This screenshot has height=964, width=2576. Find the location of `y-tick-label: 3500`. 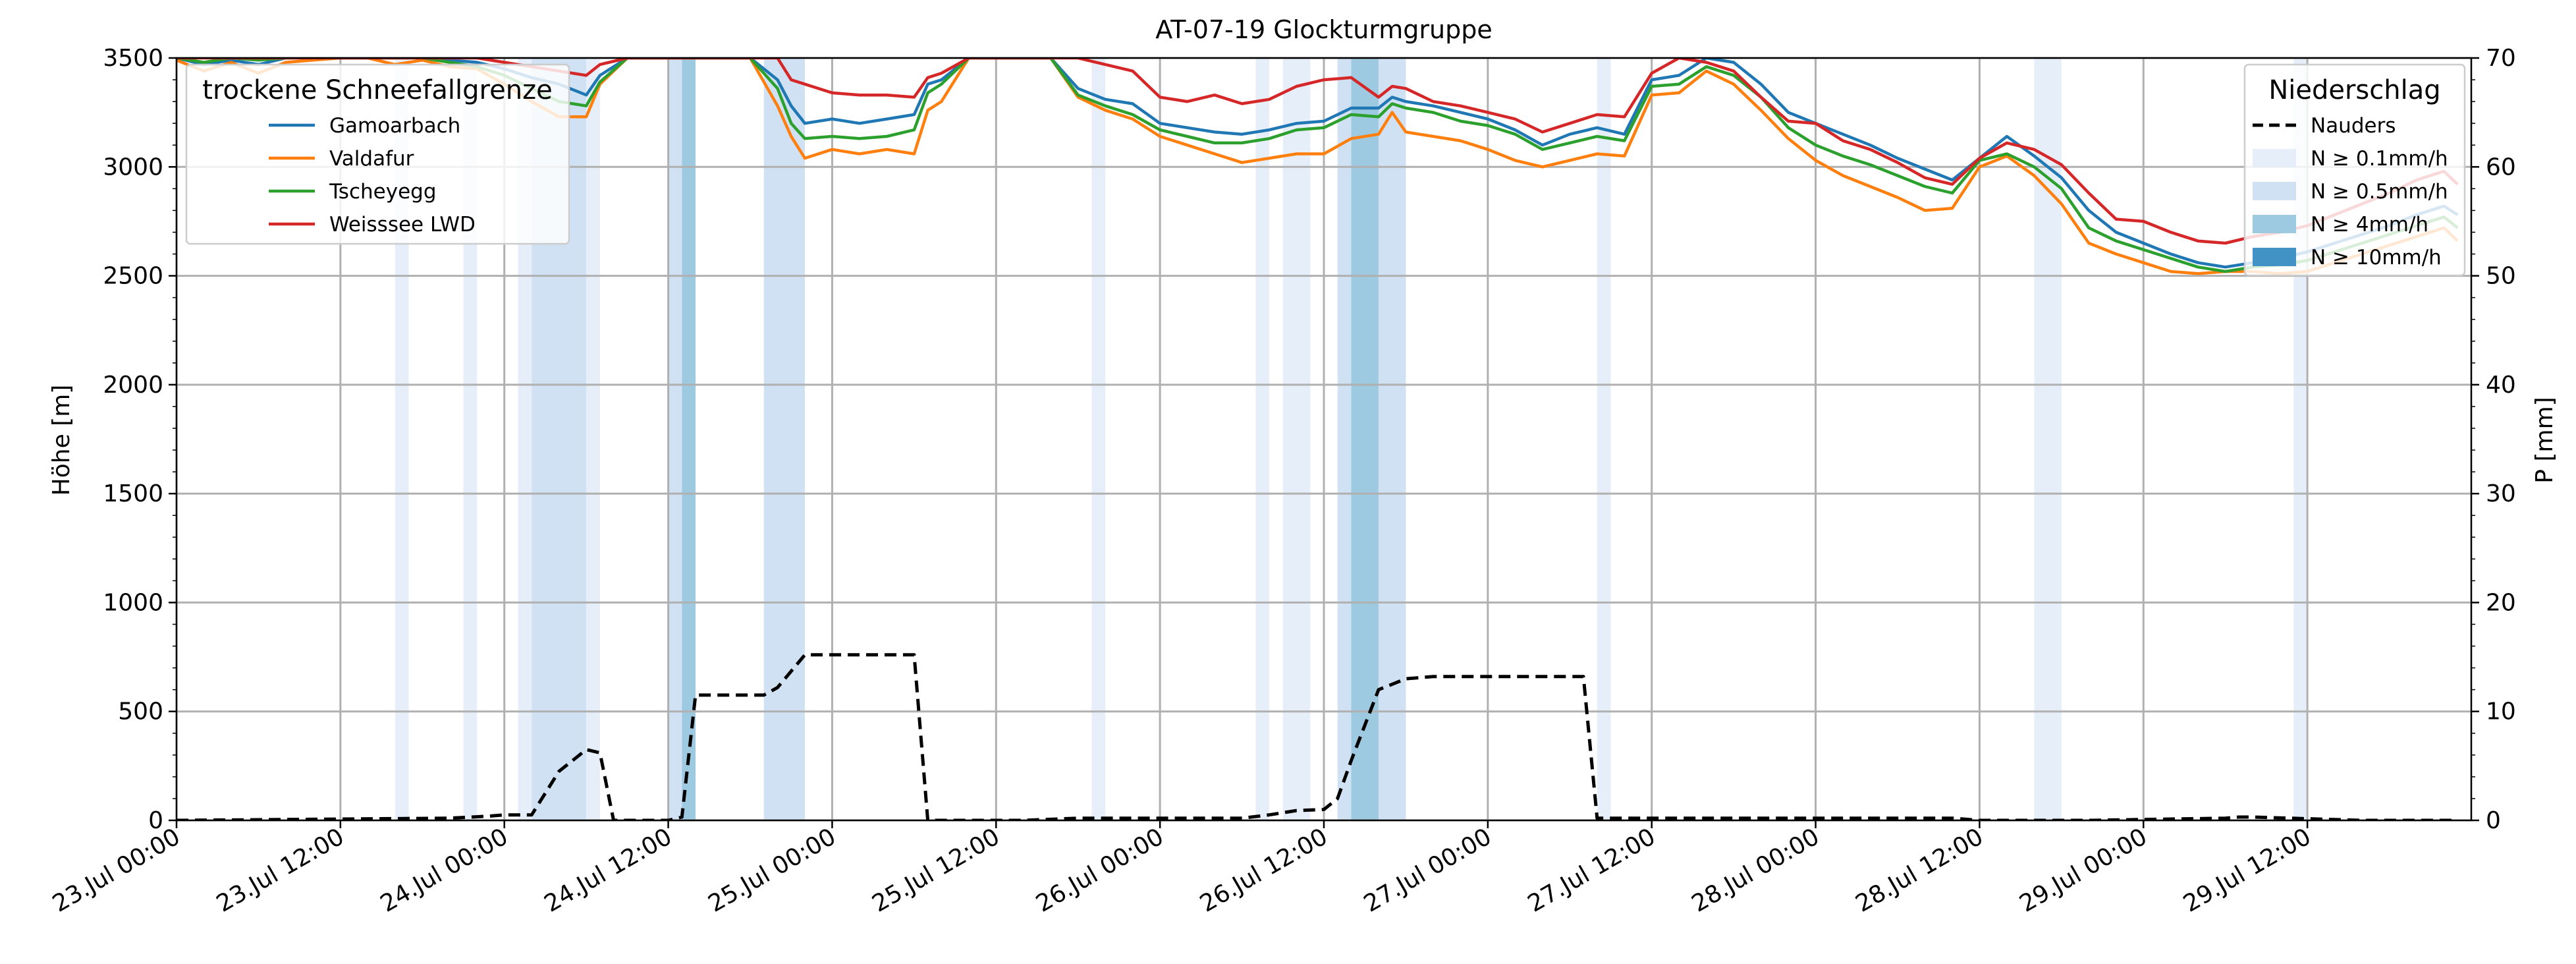

y-tick-label: 3500 is located at coordinates (133, 58).